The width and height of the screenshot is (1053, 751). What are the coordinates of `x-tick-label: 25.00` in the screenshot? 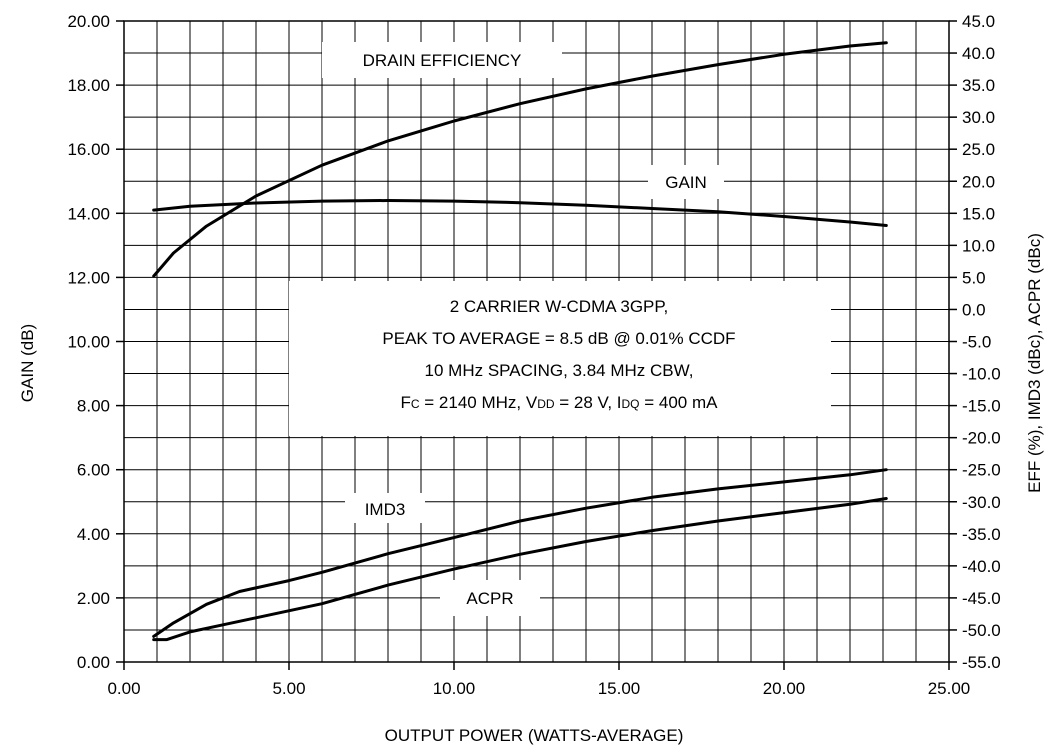 It's located at (949, 688).